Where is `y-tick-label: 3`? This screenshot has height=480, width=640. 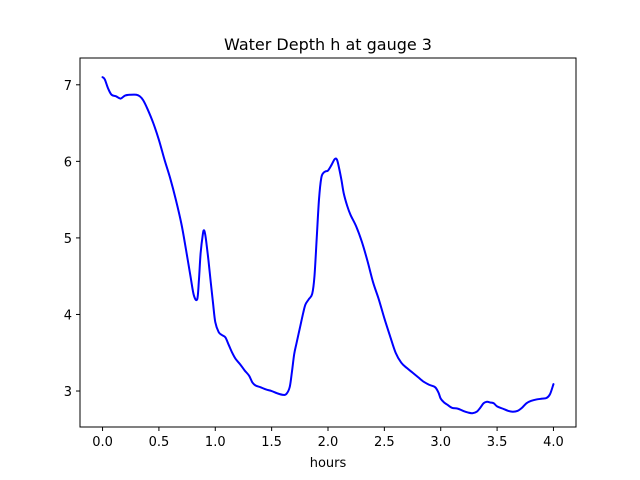 y-tick-label: 3 is located at coordinates (68, 392).